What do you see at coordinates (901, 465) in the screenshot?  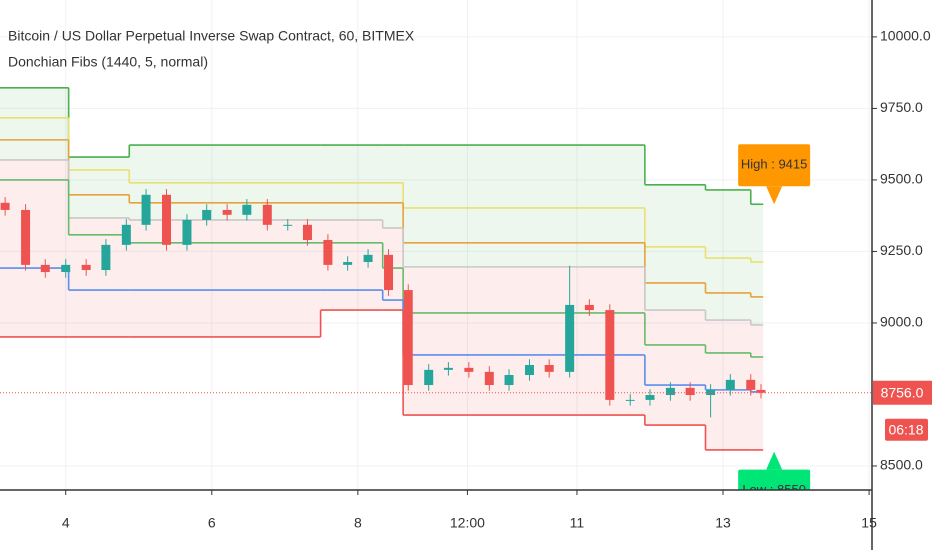 I see `y-tick-label: 8500.0` at bounding box center [901, 465].